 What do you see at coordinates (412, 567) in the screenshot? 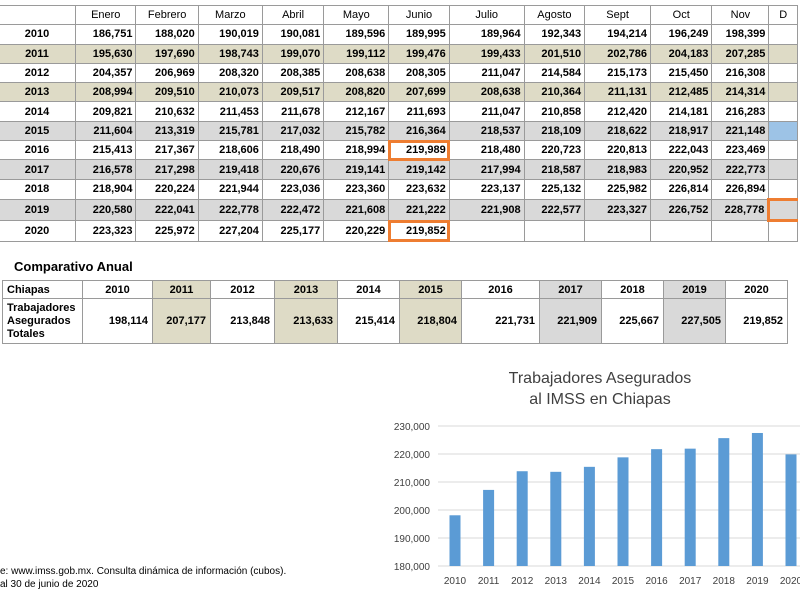
I see `y-tick-label: 180,000` at bounding box center [412, 567].